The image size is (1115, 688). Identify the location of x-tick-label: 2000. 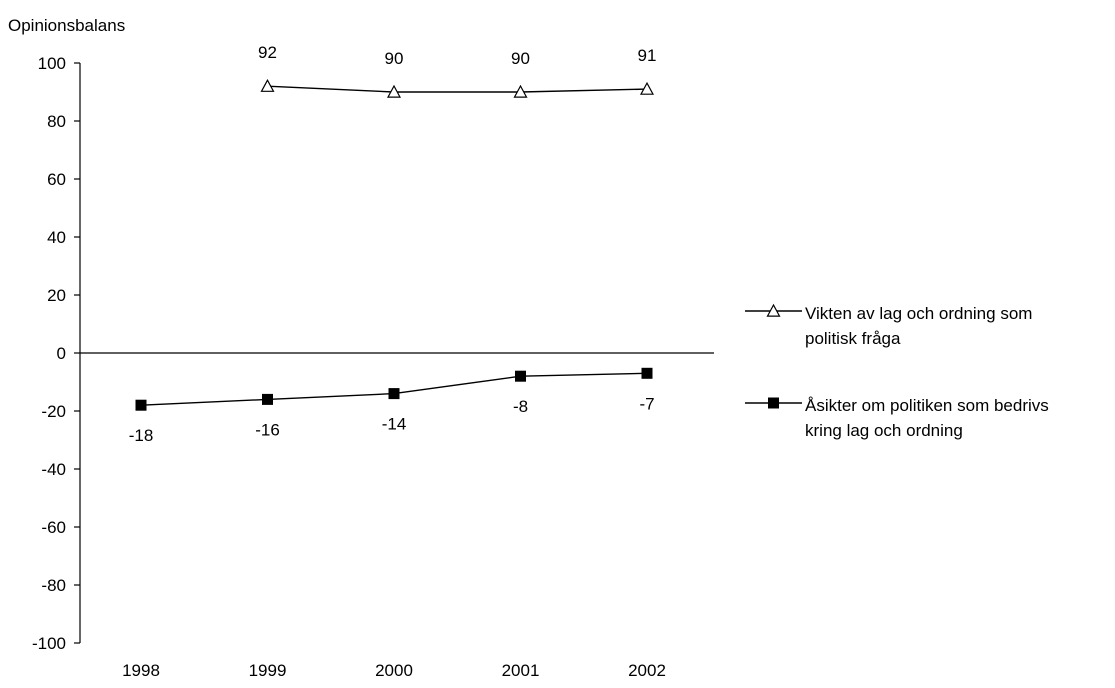
(394, 670).